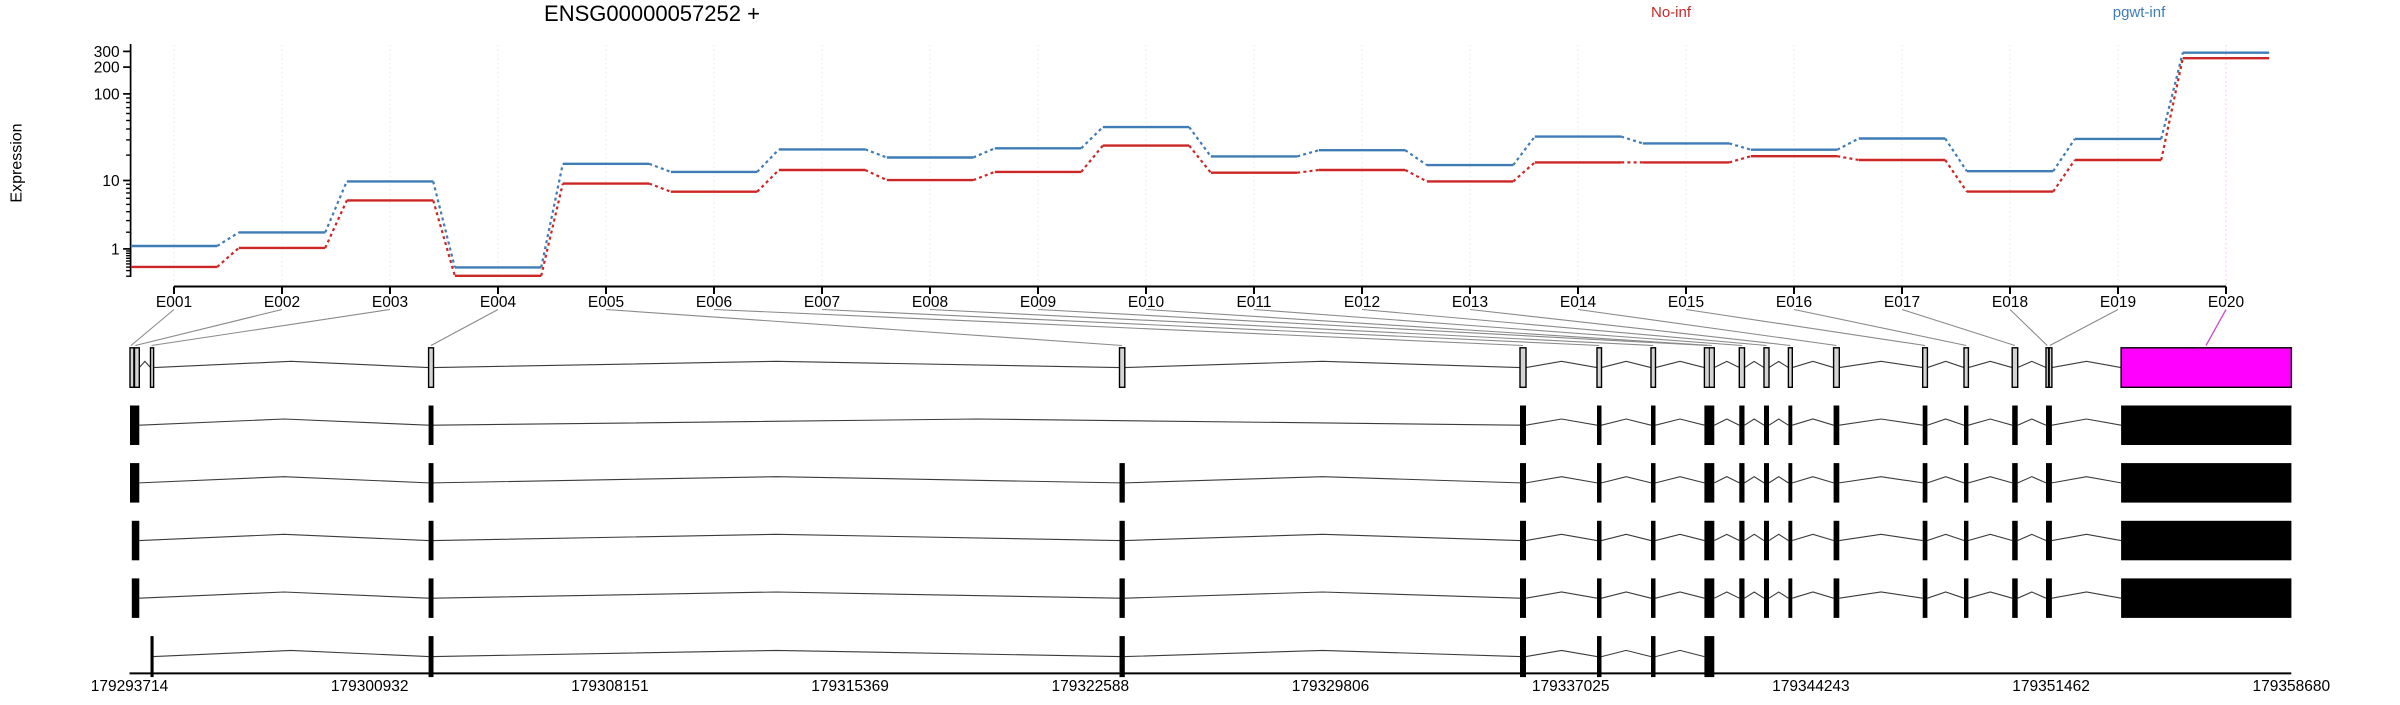  Describe the element at coordinates (652, 13) in the screenshot. I see `svg-text: ENSG00000057252 +` at that location.